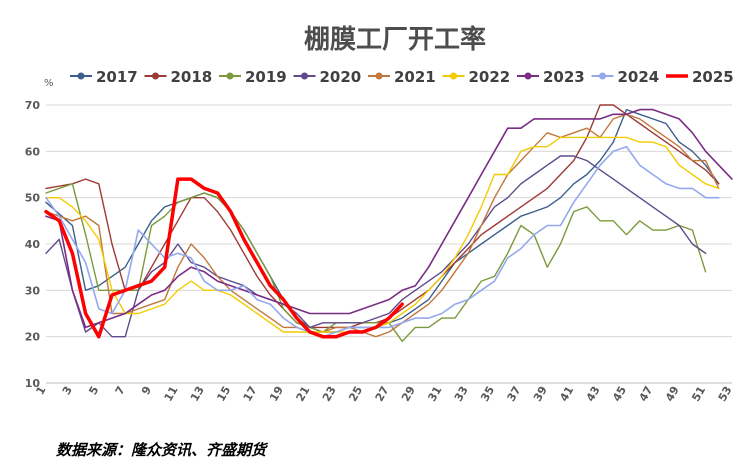 The height and width of the screenshot is (465, 749). What do you see at coordinates (408, 394) in the screenshot?
I see `x-tick-label-29: 29` at bounding box center [408, 394].